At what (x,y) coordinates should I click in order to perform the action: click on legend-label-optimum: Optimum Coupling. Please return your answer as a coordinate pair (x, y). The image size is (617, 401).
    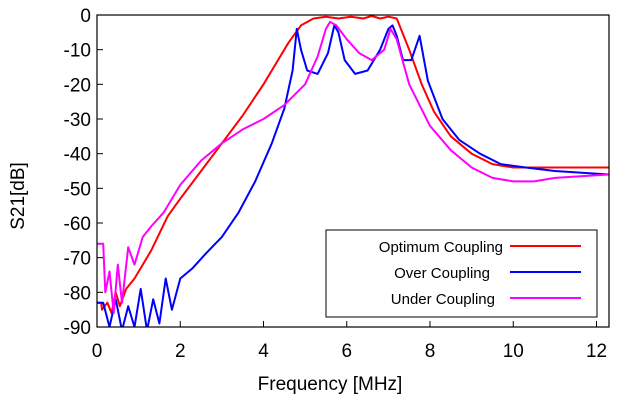
    Looking at the image, I should click on (441, 247).